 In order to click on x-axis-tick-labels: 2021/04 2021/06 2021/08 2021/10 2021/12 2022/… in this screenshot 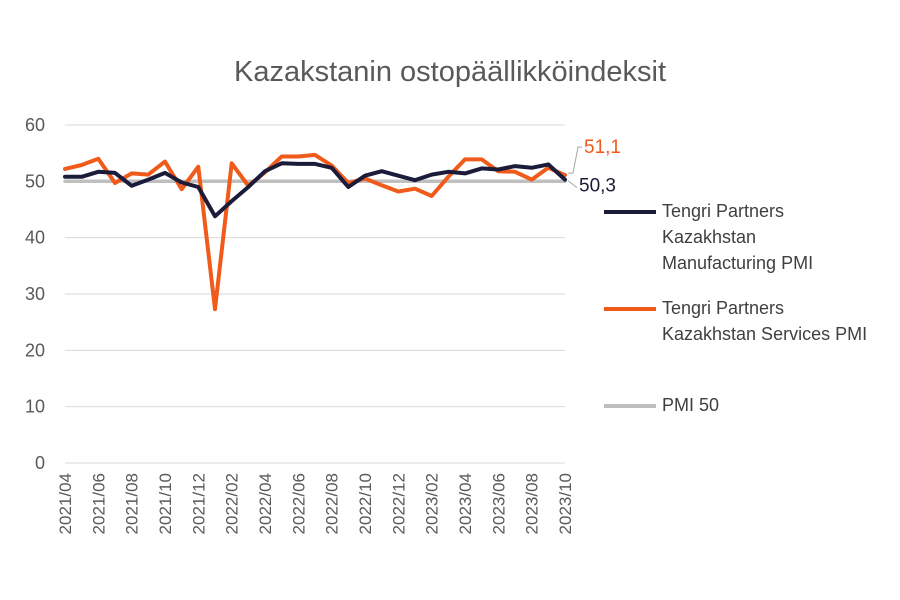, I will do `click(315, 503)`.